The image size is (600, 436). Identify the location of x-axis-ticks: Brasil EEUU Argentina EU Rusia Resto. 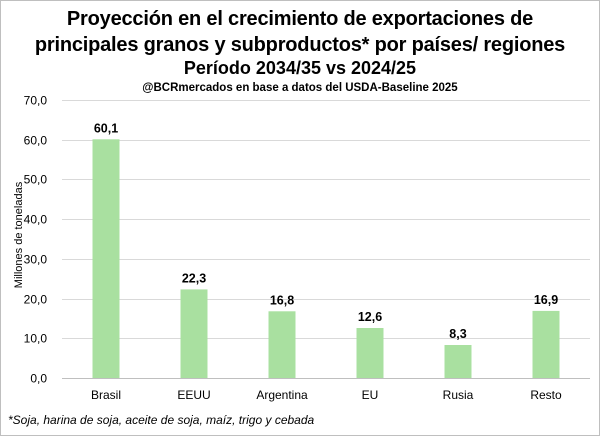
(326, 395).